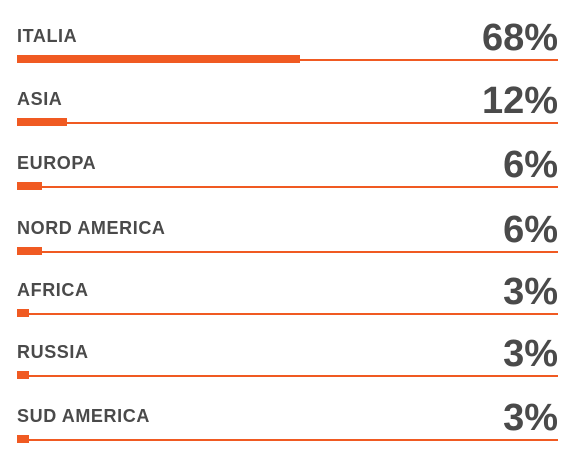 This screenshot has width=569, height=454. What do you see at coordinates (519, 101) in the screenshot?
I see `value-label: 12%` at bounding box center [519, 101].